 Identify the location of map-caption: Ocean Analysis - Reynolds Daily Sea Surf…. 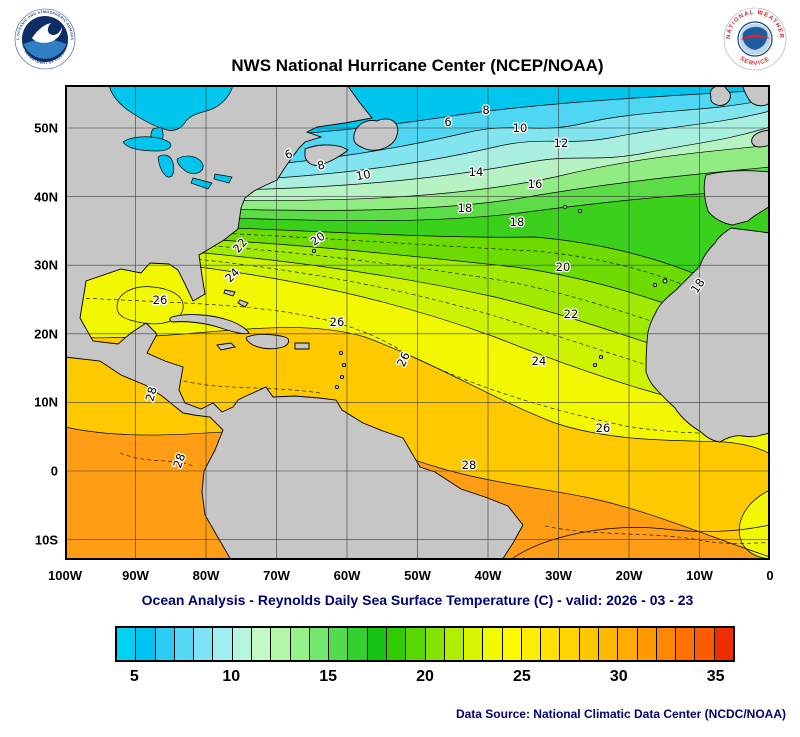
(417, 600).